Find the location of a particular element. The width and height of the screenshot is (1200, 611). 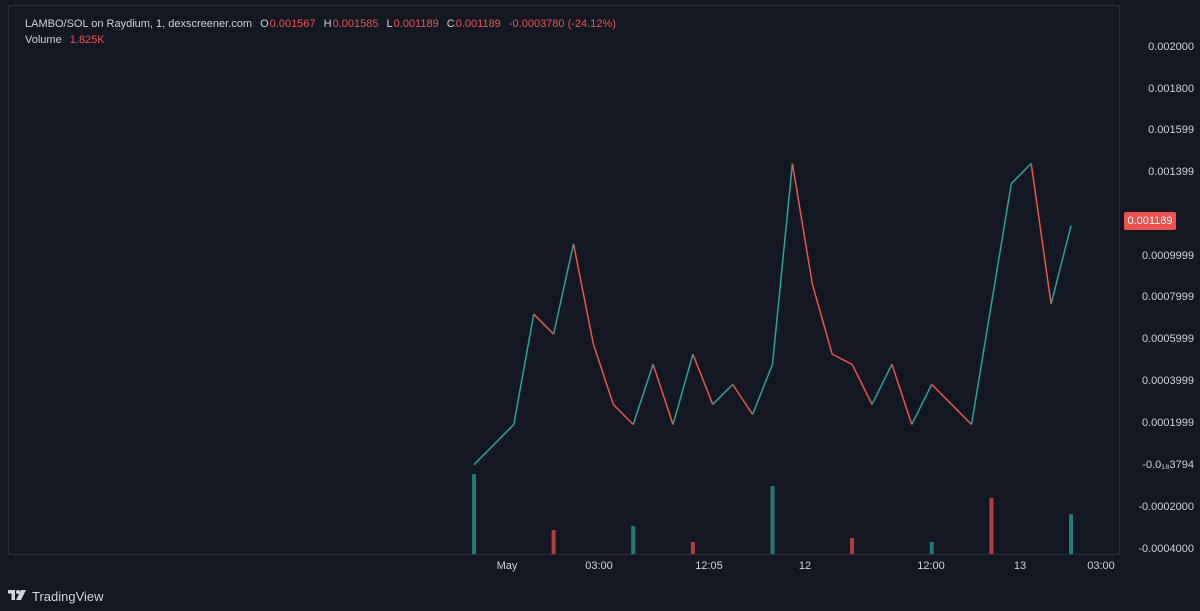

price-tick: -0.0002000 is located at coordinates (1166, 507).